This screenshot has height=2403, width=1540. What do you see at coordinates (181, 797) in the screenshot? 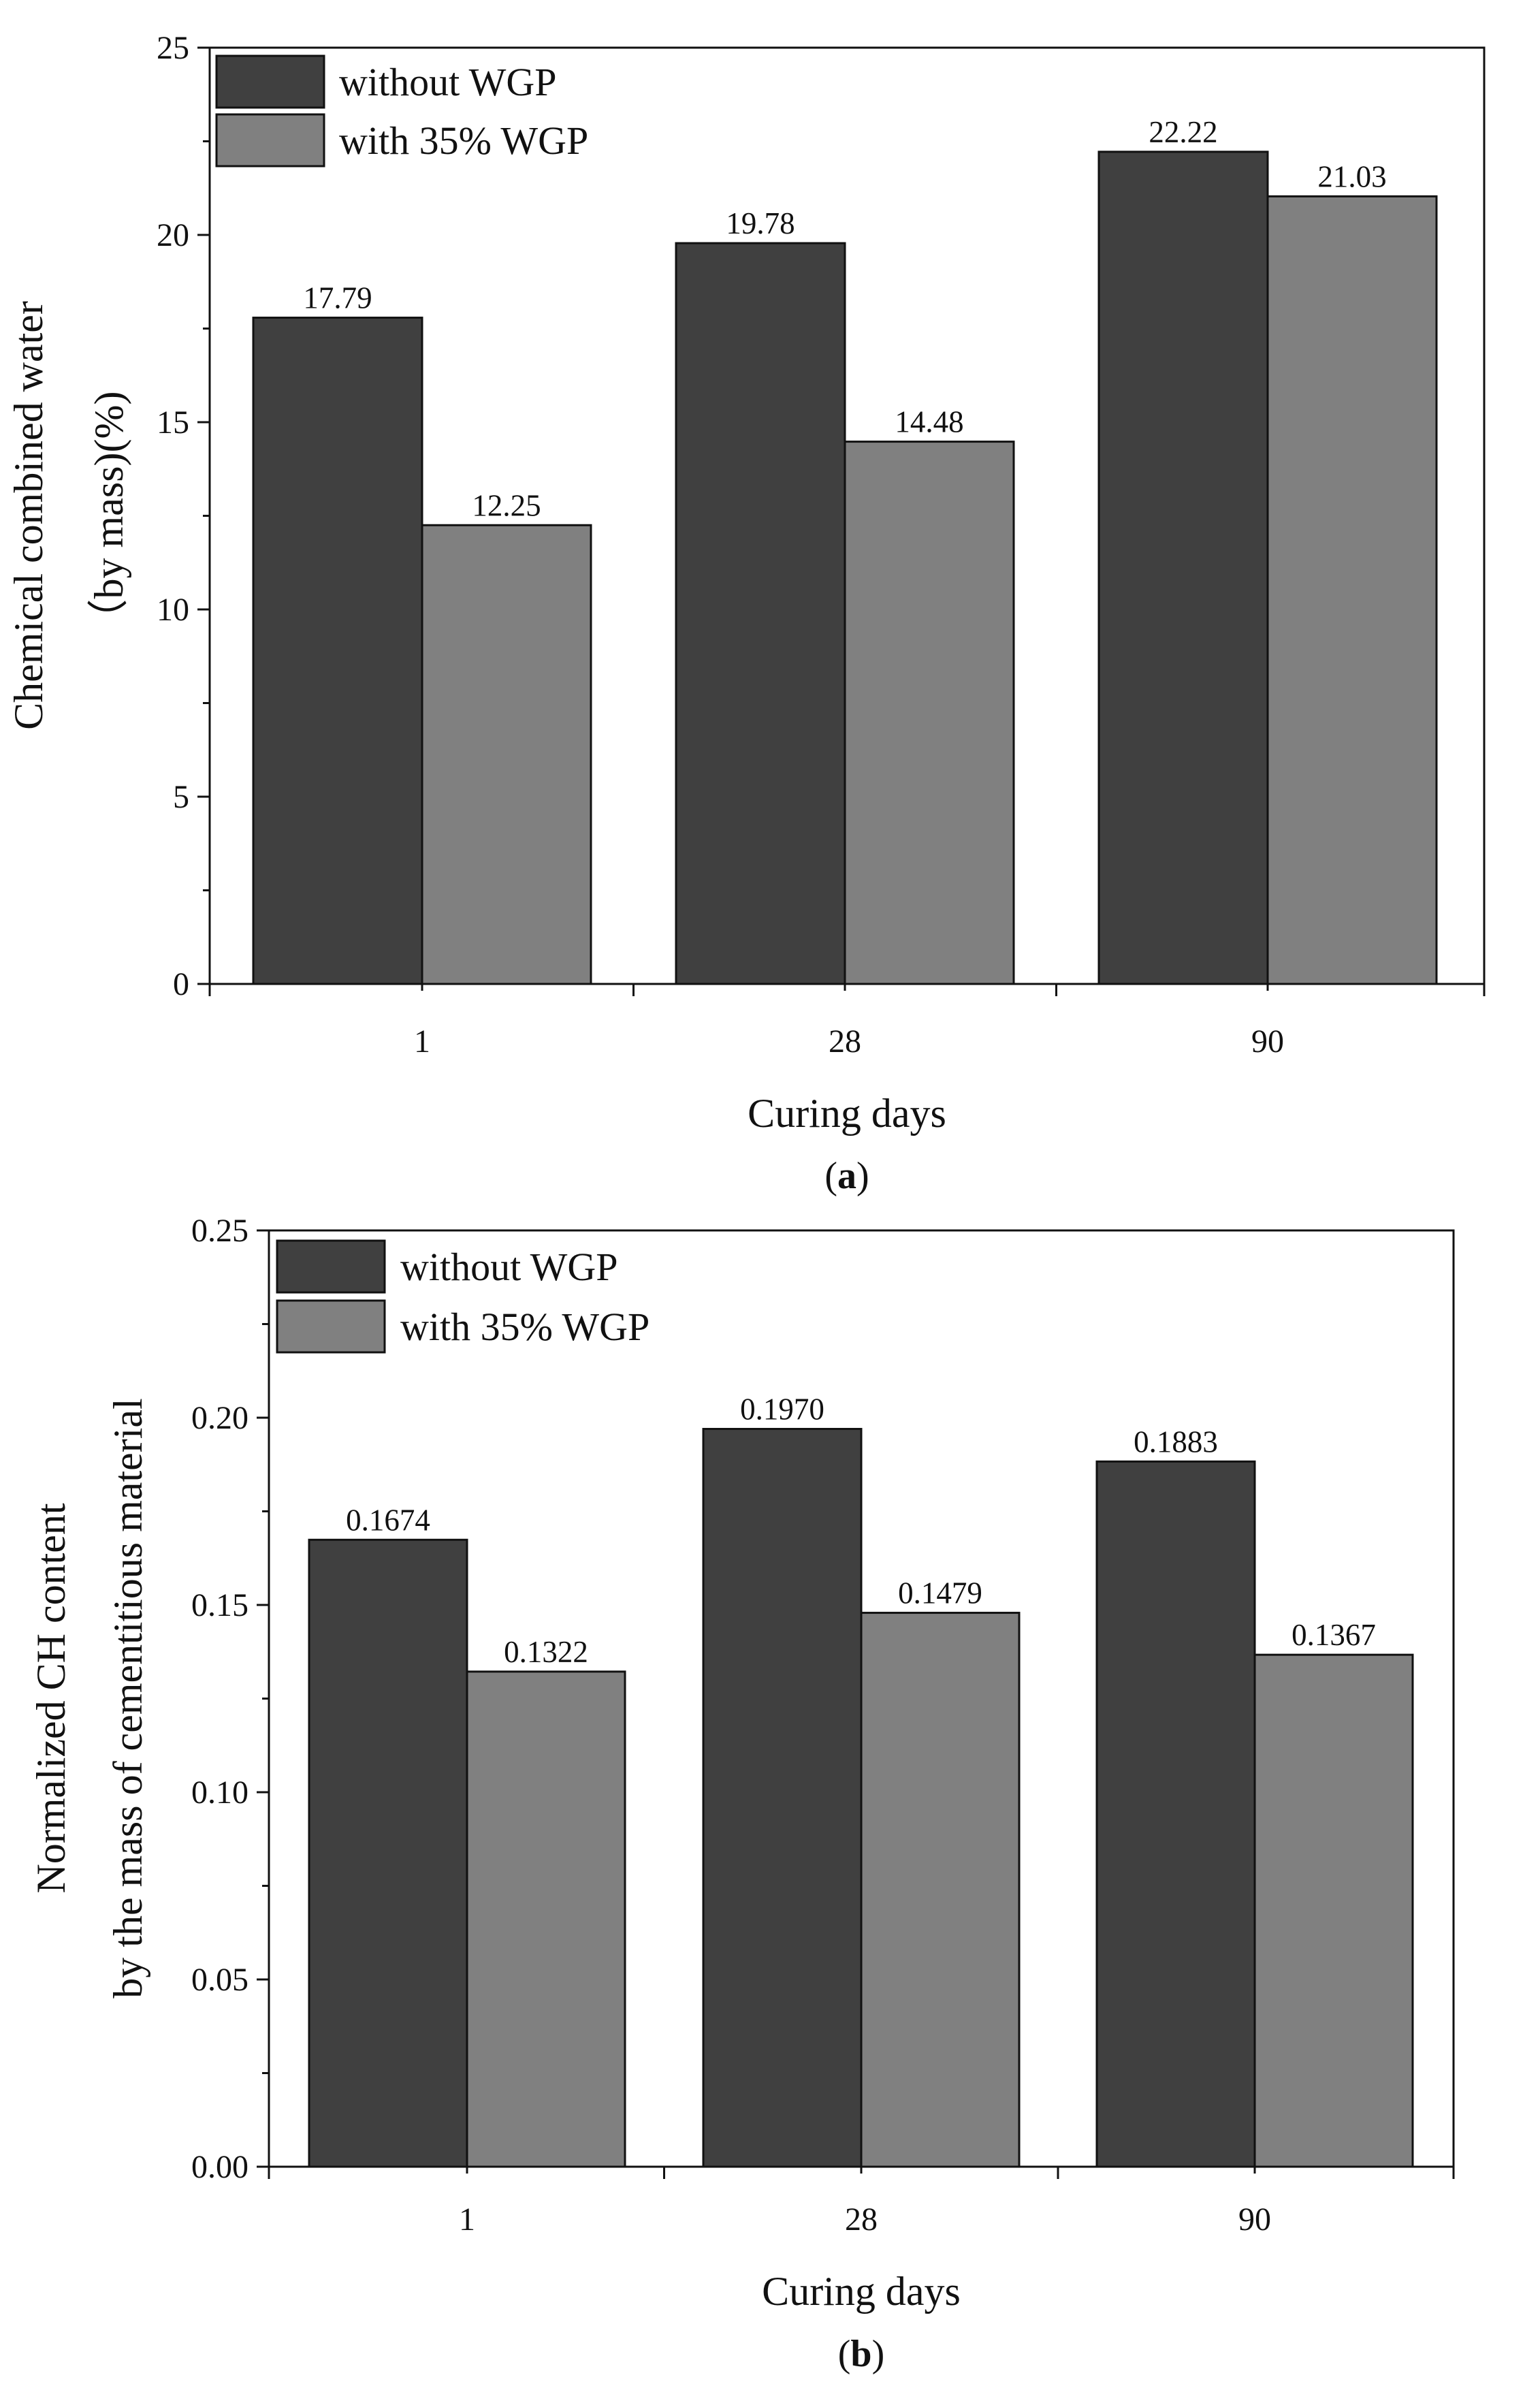
I see `y-tick-label: 5` at bounding box center [181, 797].